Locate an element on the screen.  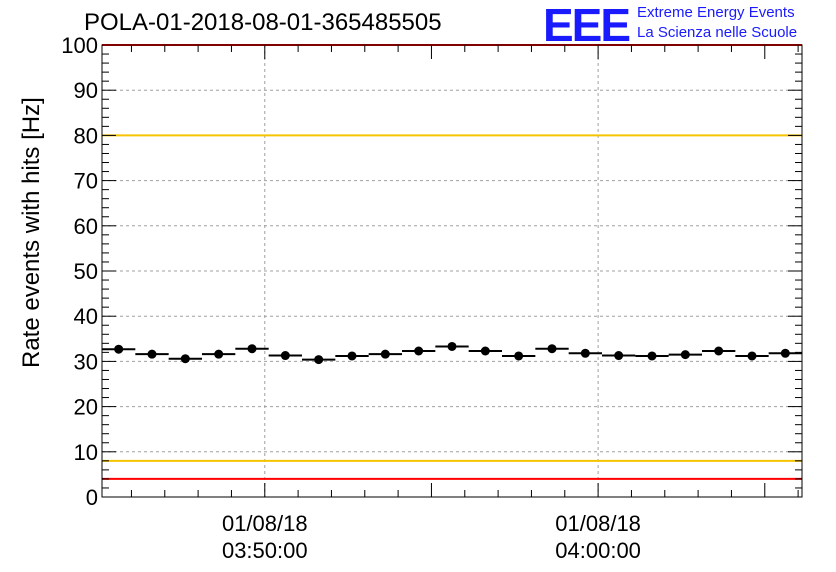
y-tick-label: 100 is located at coordinates (79, 45).